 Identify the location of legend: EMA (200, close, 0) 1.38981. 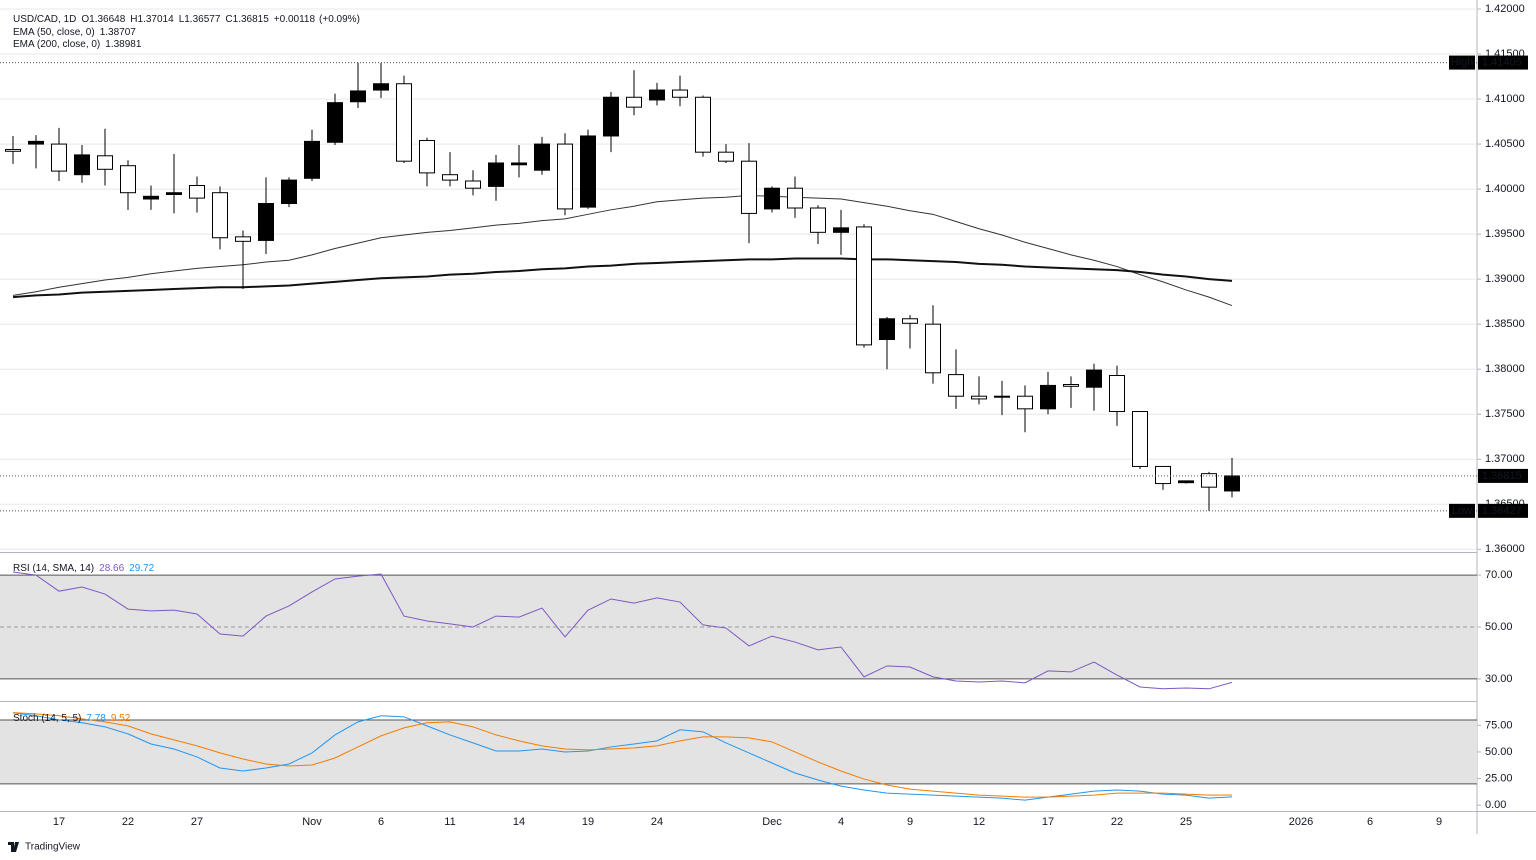
(77, 44).